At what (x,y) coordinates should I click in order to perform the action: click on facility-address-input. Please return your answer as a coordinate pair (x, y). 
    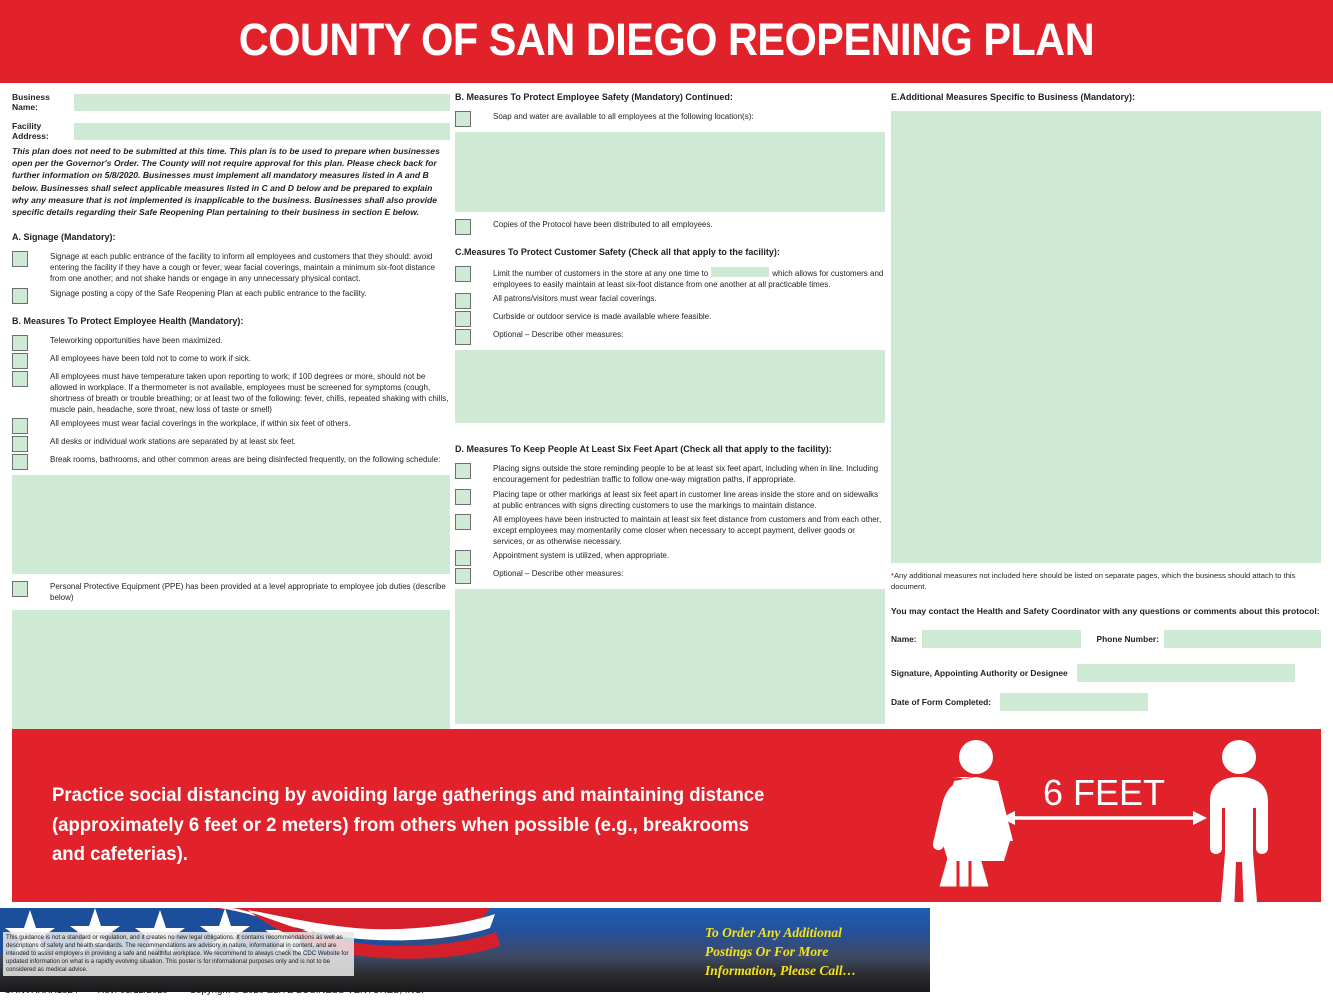
    Looking at the image, I should click on (262, 131).